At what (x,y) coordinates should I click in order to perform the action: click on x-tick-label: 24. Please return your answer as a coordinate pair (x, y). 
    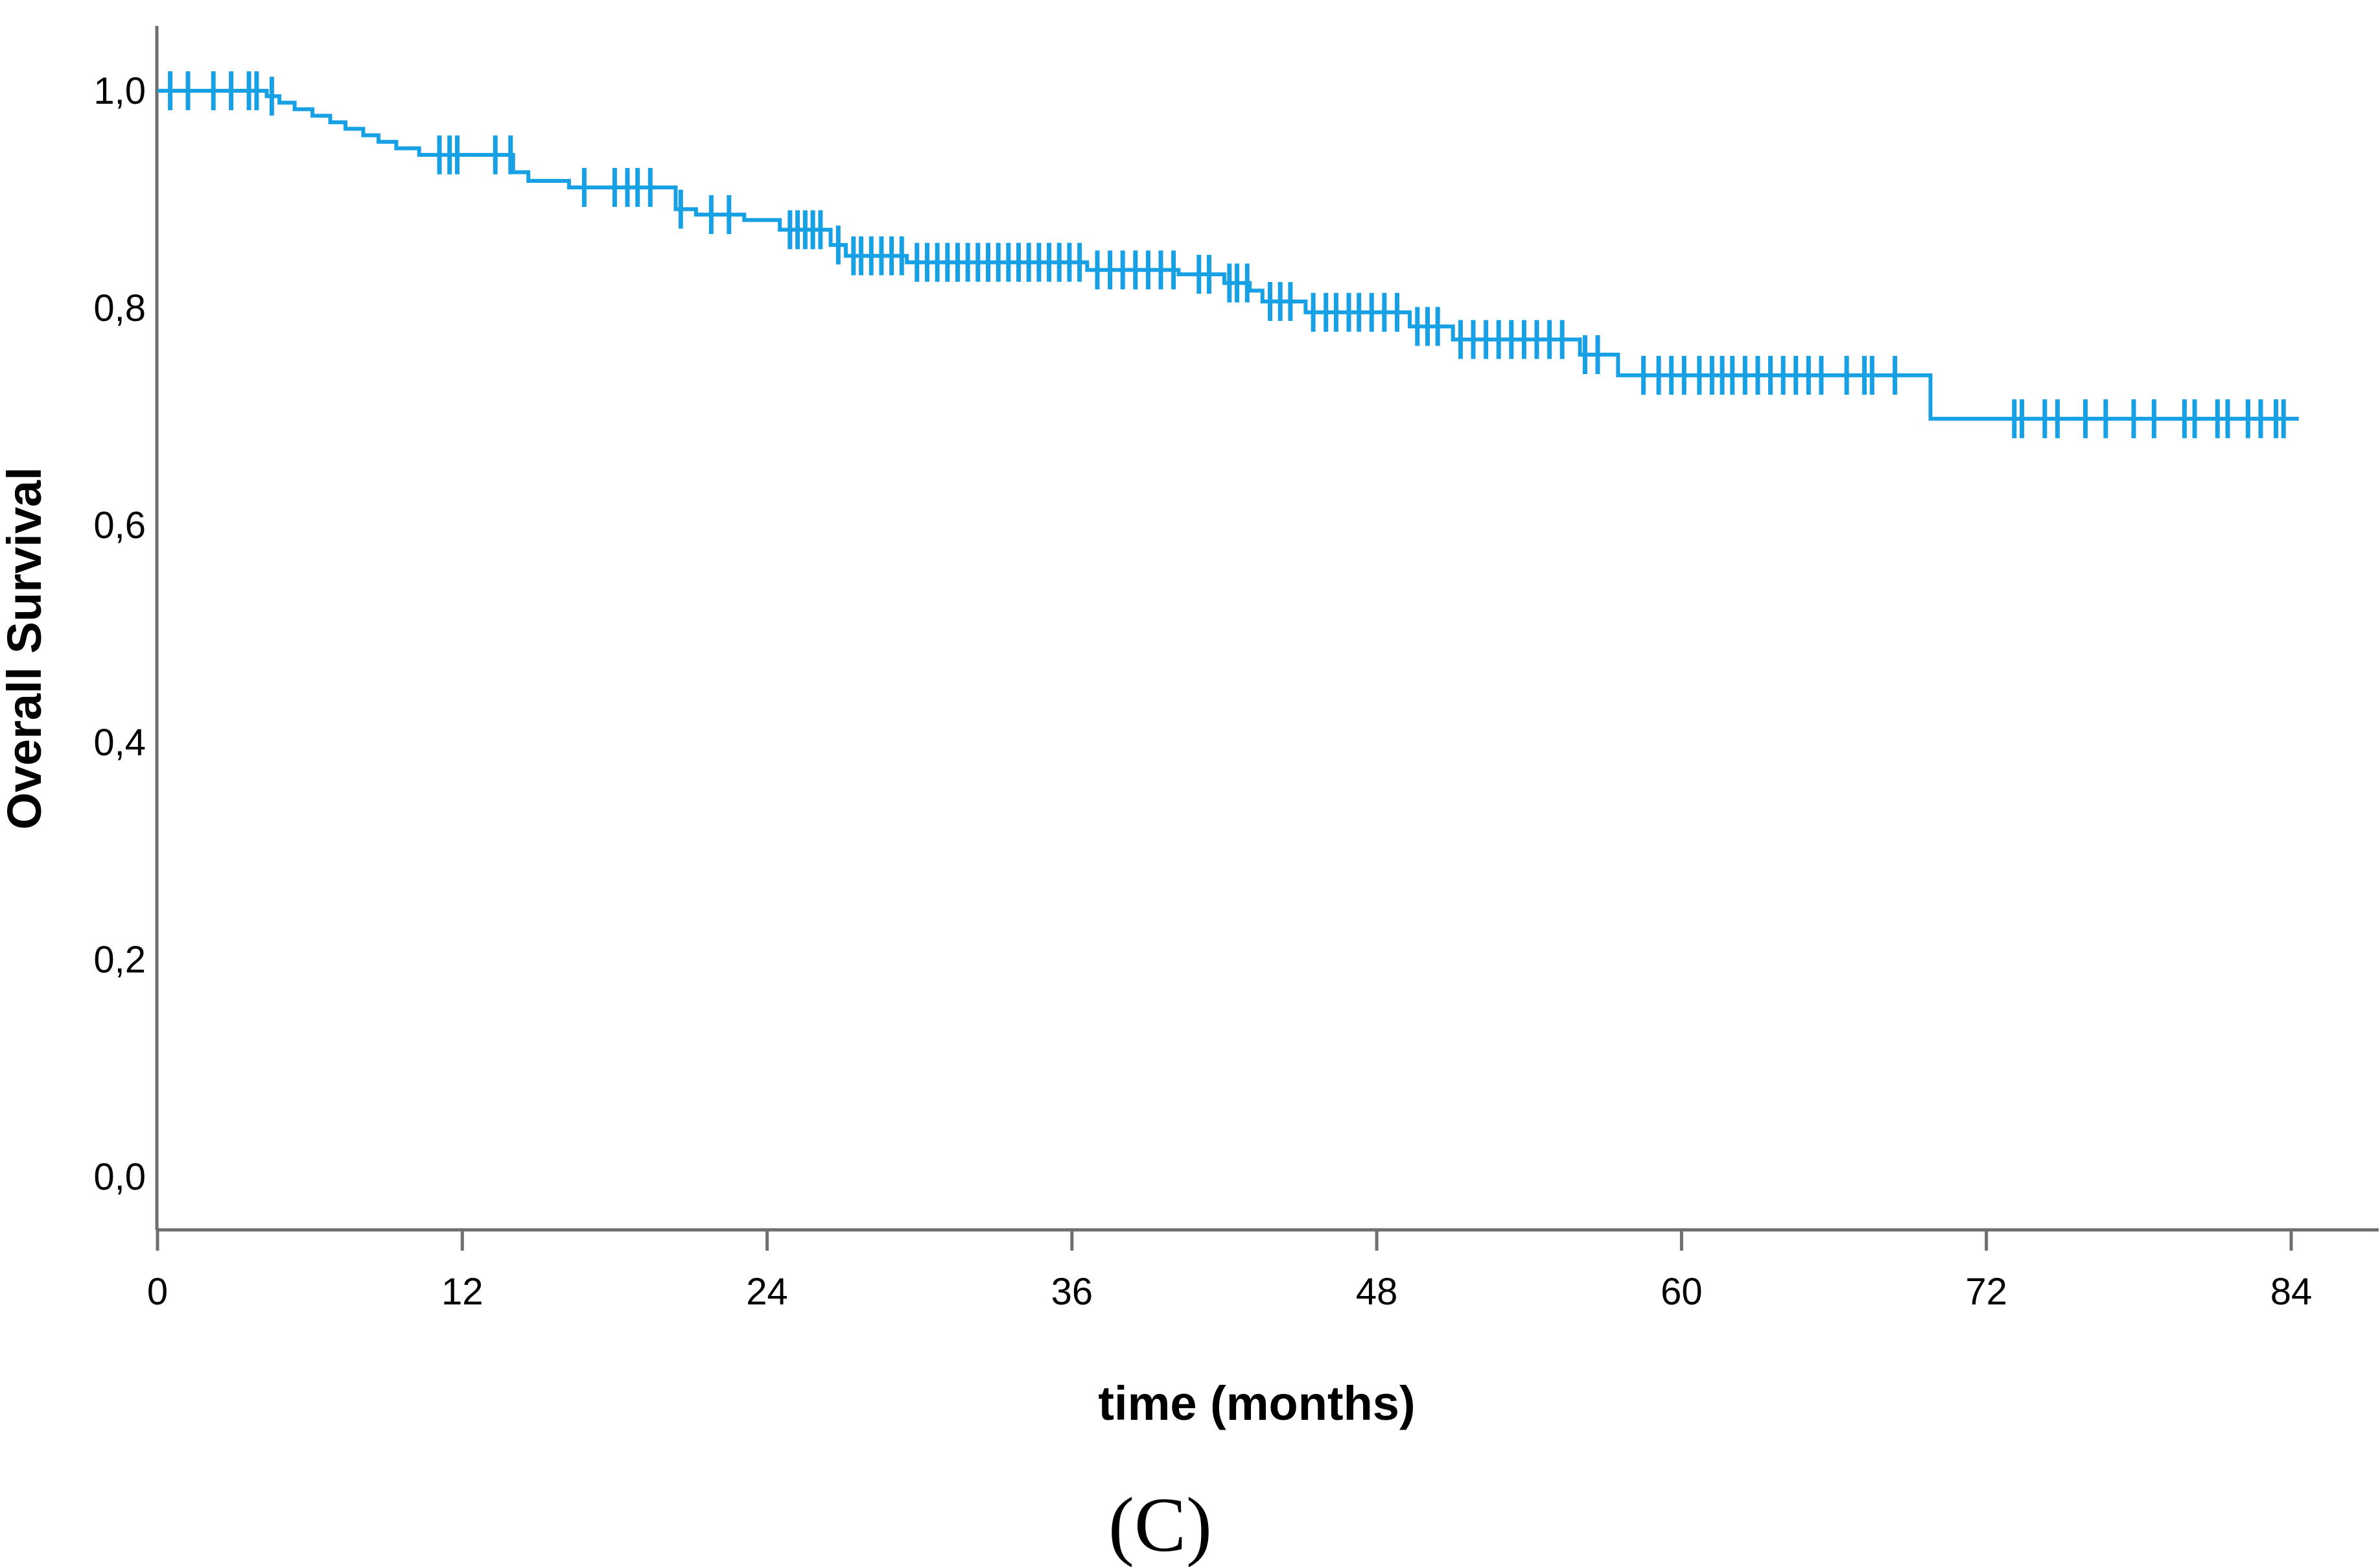
    Looking at the image, I should click on (767, 1292).